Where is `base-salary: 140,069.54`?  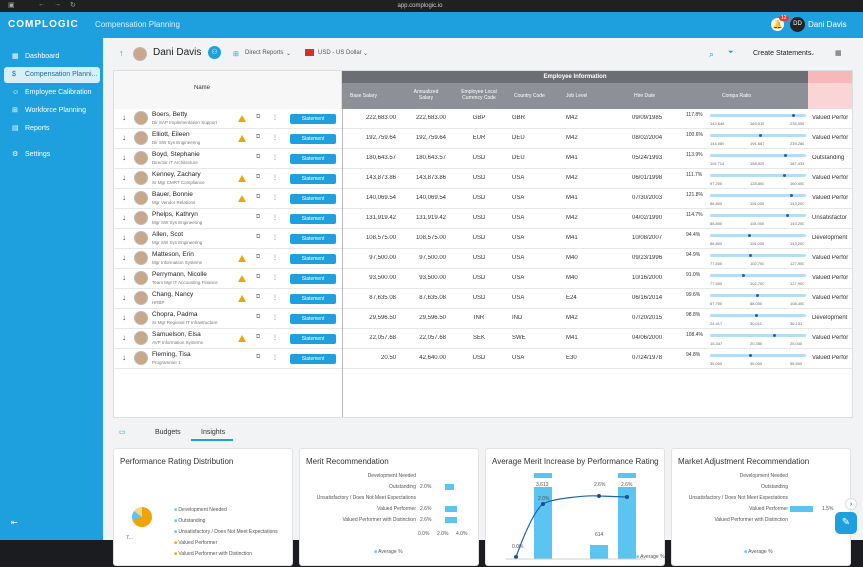
base-salary: 140,069.54 is located at coordinates (380, 198).